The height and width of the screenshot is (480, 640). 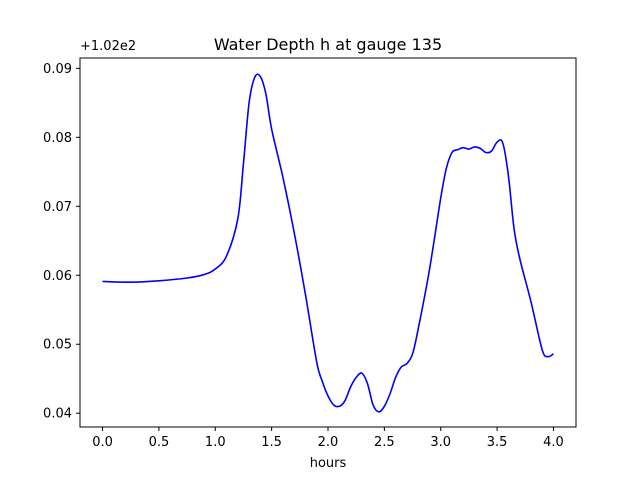 What do you see at coordinates (57, 207) in the screenshot?
I see `y-tick-label: 0.07` at bounding box center [57, 207].